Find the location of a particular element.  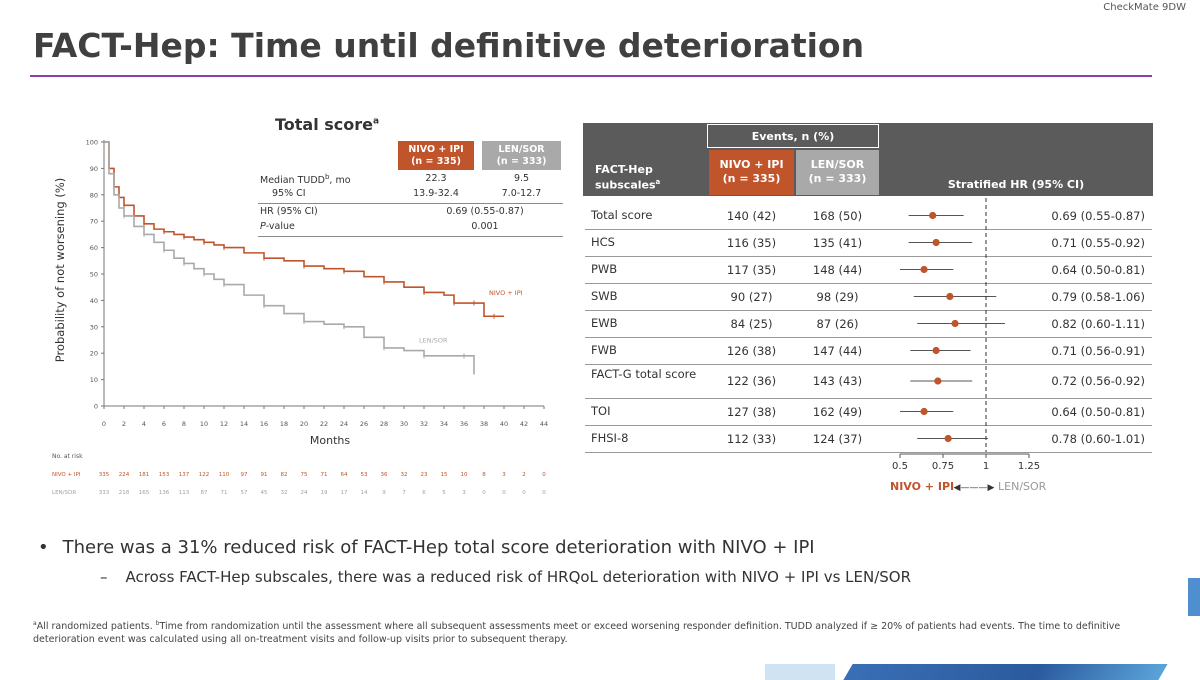

at-risk-value: 19 is located at coordinates (324, 493).